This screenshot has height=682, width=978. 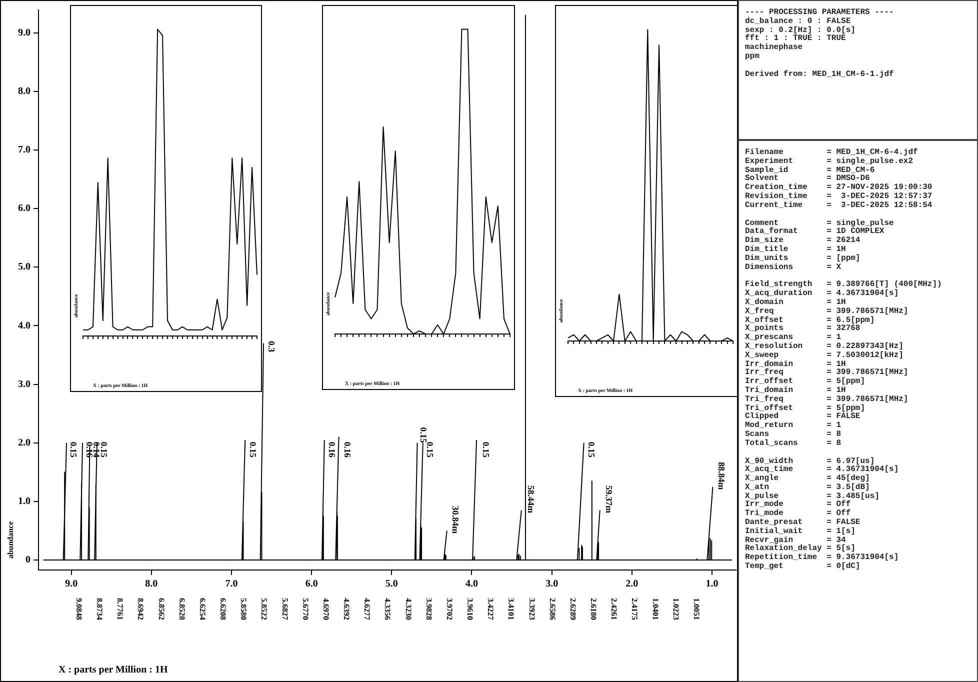 What do you see at coordinates (632, 584) in the screenshot?
I see `x-tick-label: 2.0` at bounding box center [632, 584].